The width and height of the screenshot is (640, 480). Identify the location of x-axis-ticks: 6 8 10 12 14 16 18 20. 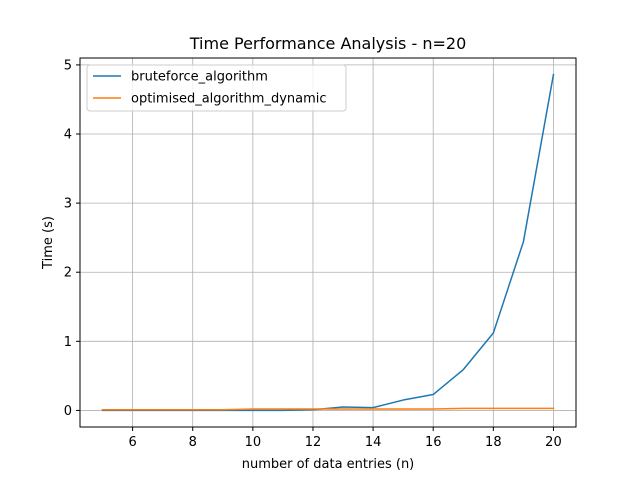
(345, 438).